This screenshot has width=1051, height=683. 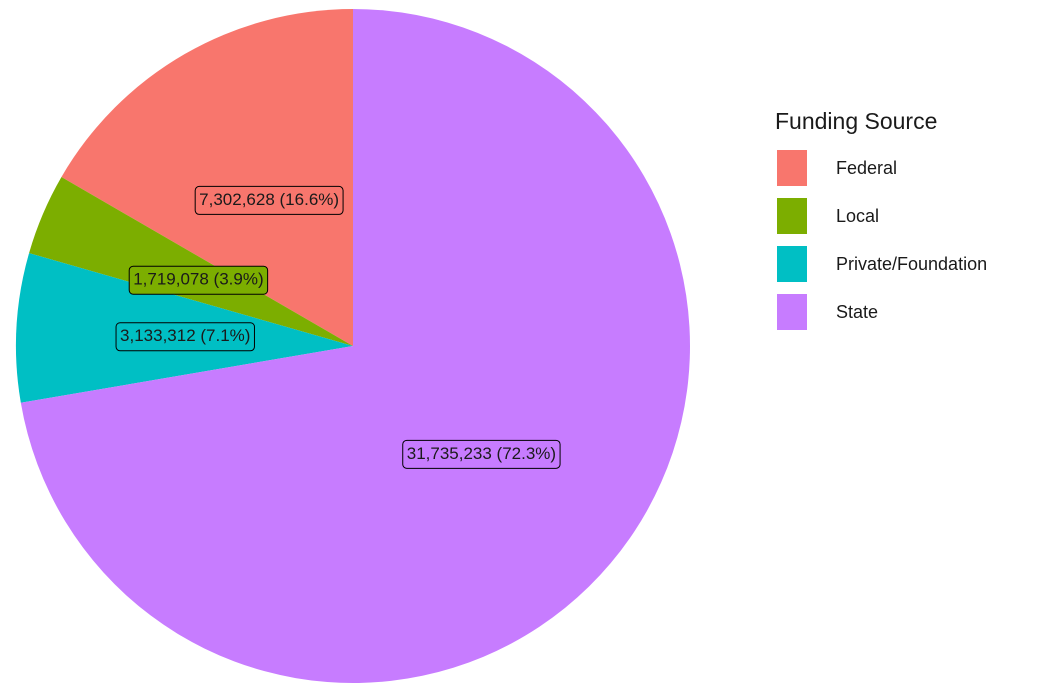 I want to click on label-text: 7,302,628 (16.6%), so click(x=269, y=199).